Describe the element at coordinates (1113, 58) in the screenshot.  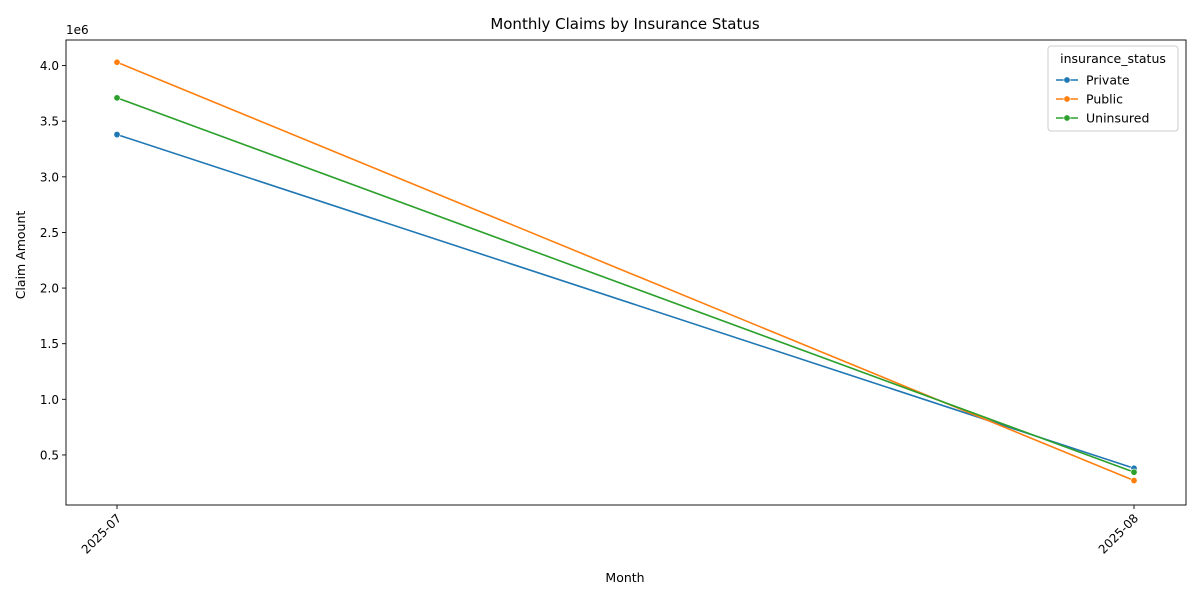
I see `legend-title: insurance_status` at that location.